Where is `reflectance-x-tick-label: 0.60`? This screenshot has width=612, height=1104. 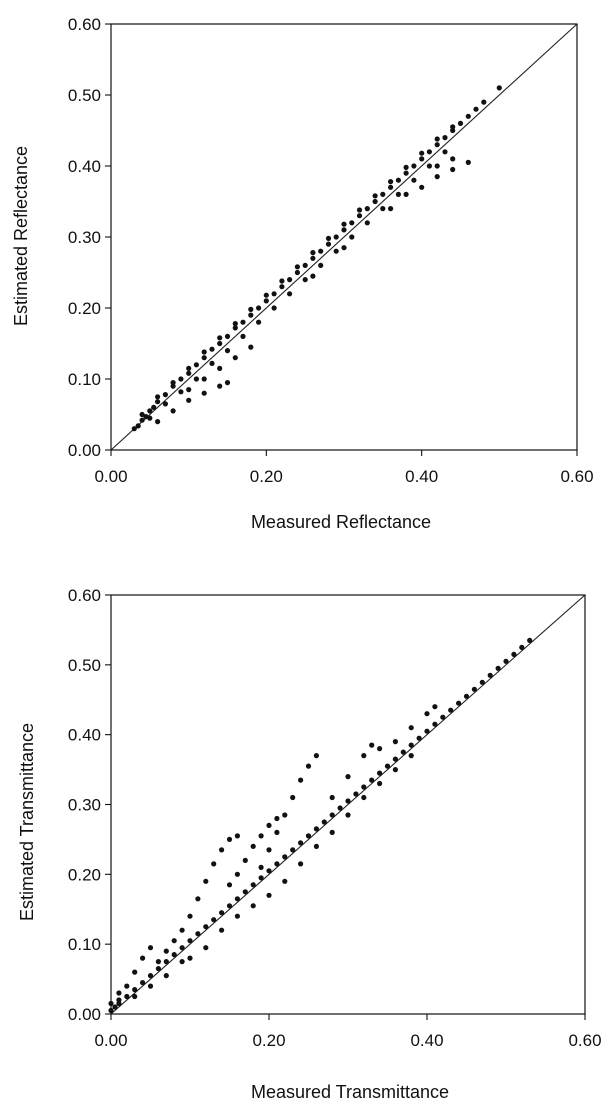 reflectance-x-tick-label: 0.60 is located at coordinates (576, 476).